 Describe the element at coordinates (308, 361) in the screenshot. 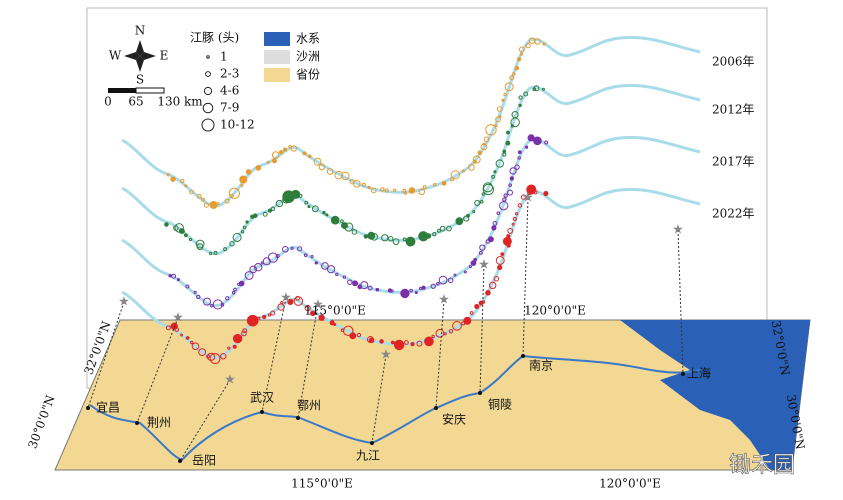

I see `link-line` at that location.